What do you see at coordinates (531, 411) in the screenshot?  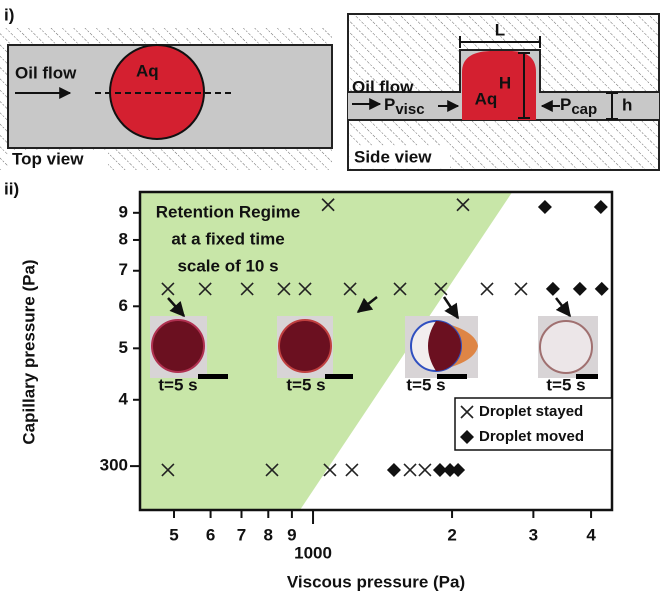 I see `legend-label: Droplet stayed` at bounding box center [531, 411].